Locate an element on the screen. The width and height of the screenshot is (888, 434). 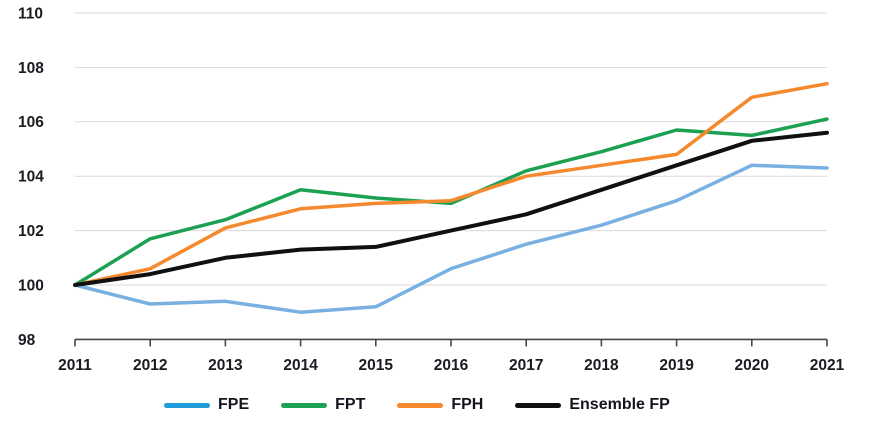
y-axis-label-108: 108 is located at coordinates (31, 68).